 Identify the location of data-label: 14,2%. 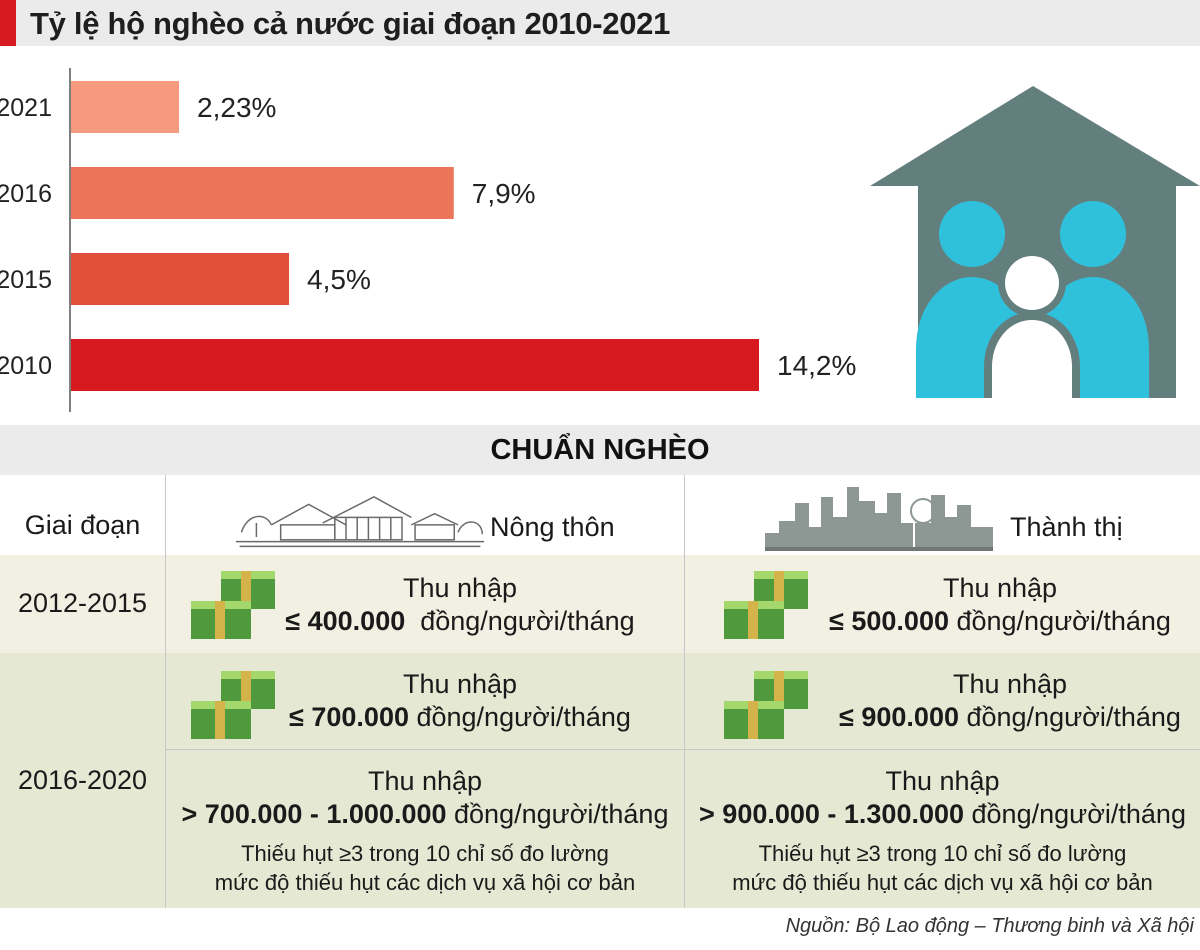
(816, 365).